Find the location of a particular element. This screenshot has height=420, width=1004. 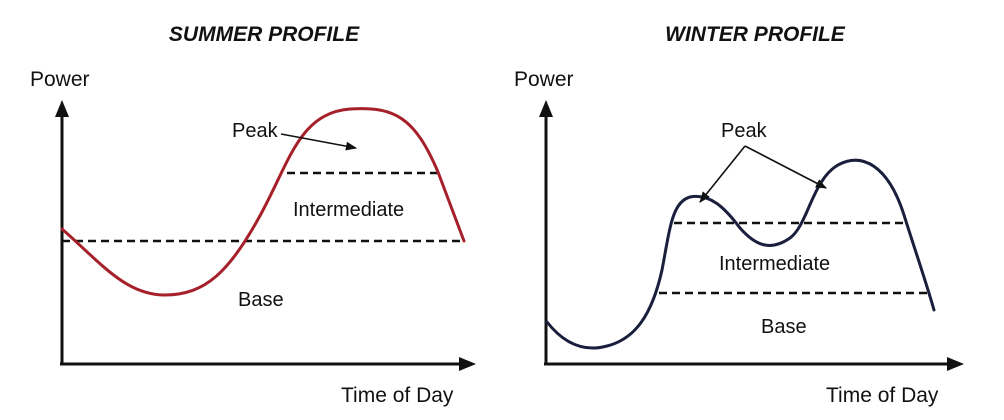

winter-panel-title: WINTER PROFILE is located at coordinates (755, 34).